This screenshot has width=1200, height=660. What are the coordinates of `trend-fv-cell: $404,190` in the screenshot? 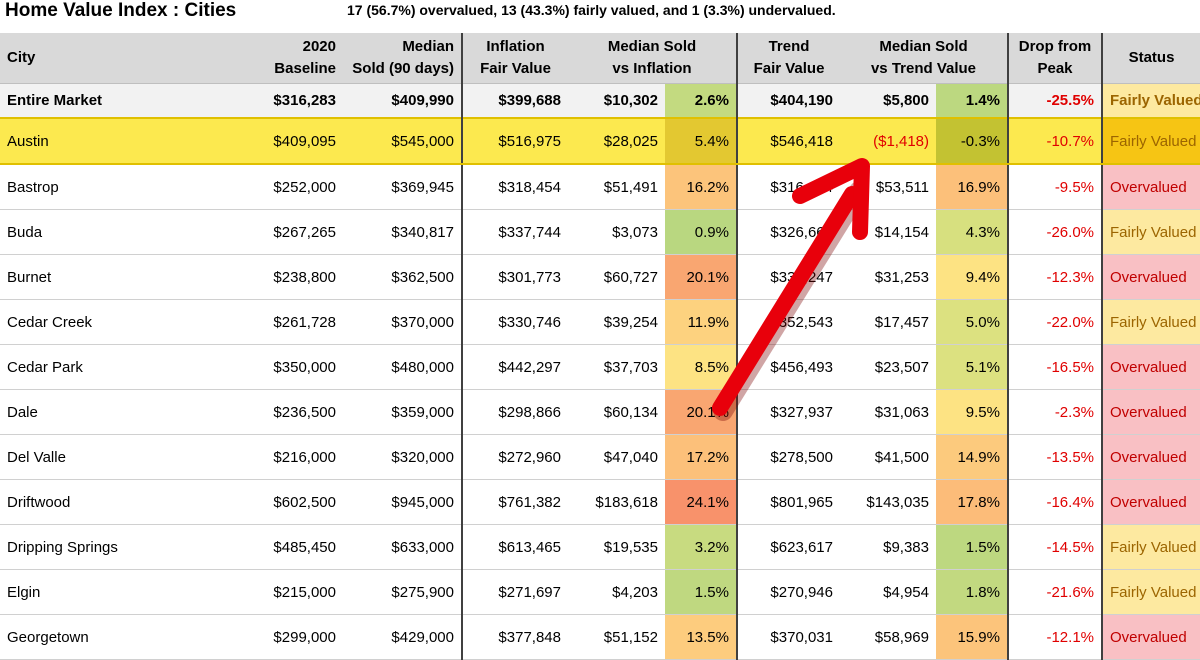 It's located at (788, 101).